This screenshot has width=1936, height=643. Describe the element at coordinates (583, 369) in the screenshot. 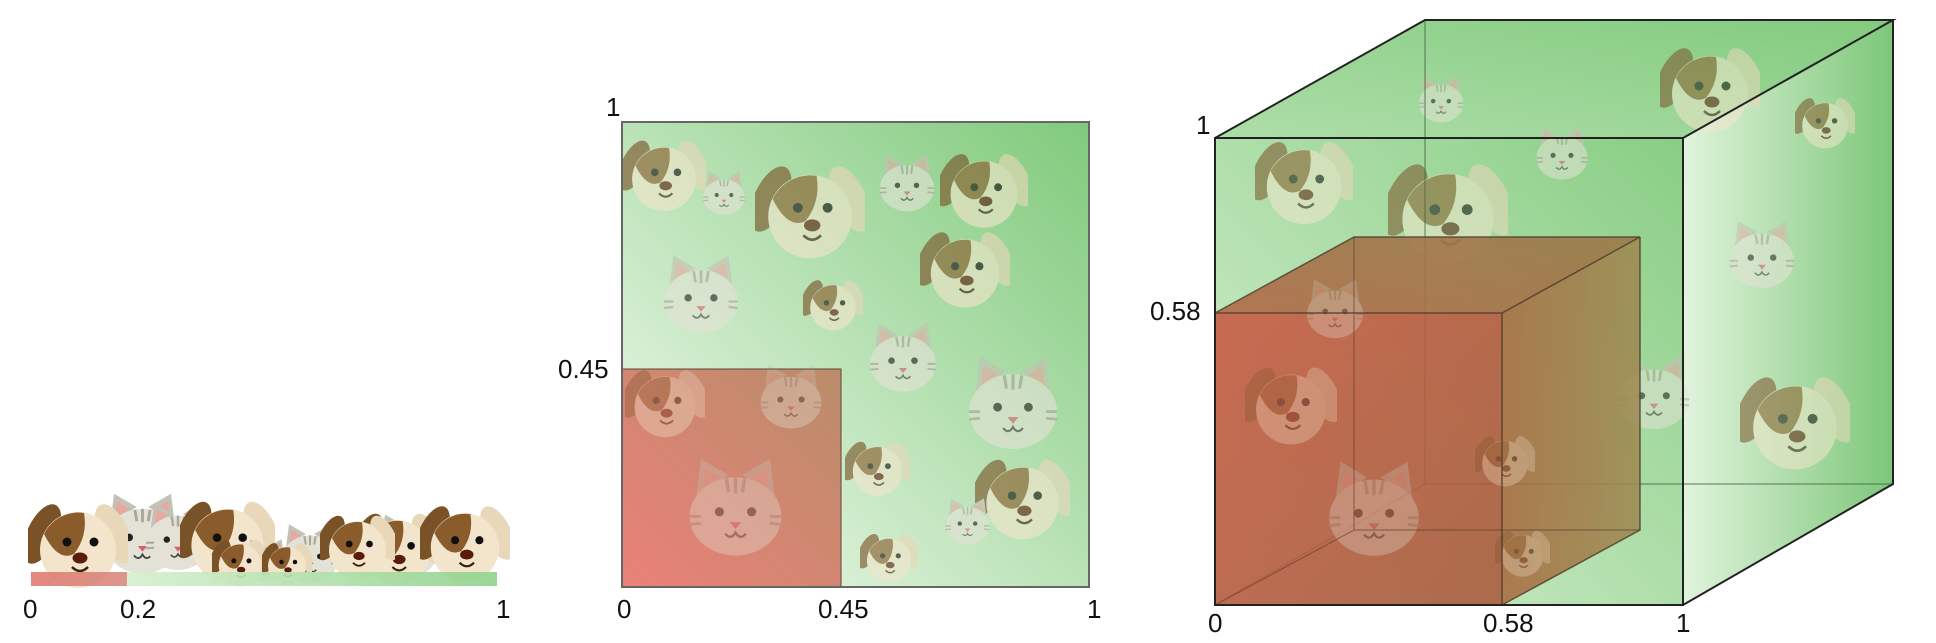

I see `square-y-label-ratio: 0.45` at that location.